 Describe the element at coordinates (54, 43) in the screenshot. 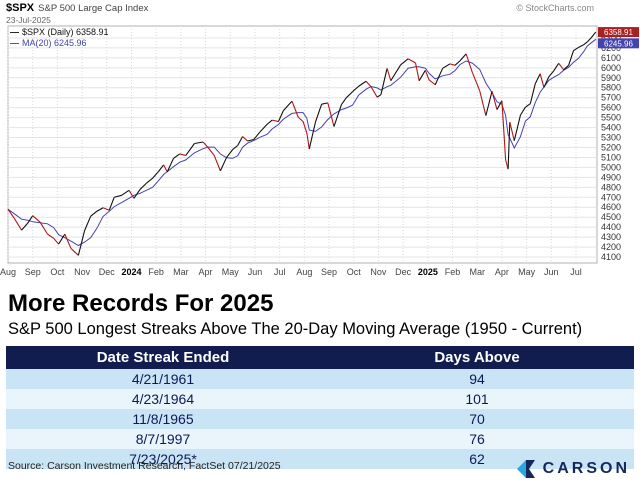

I see `legend-ma-label: MA(20) 6245.96` at that location.